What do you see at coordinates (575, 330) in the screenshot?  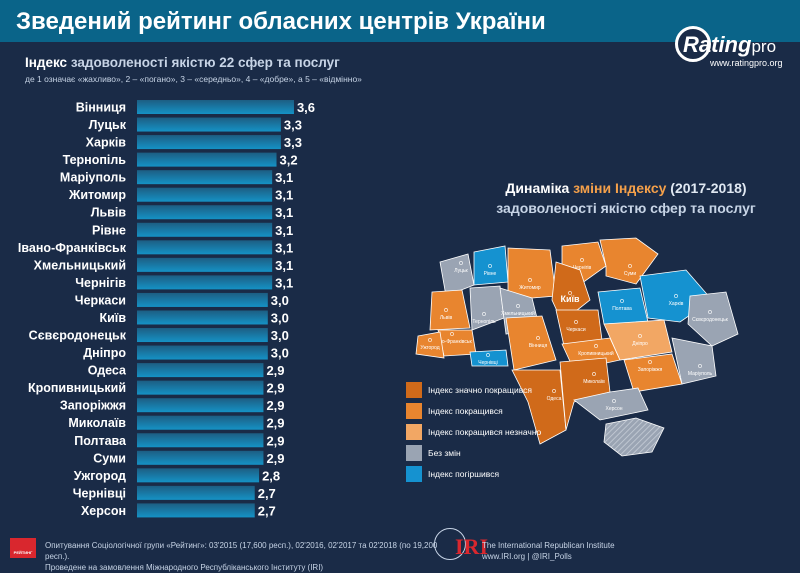 I see `region-label: Черкаси` at bounding box center [575, 330].